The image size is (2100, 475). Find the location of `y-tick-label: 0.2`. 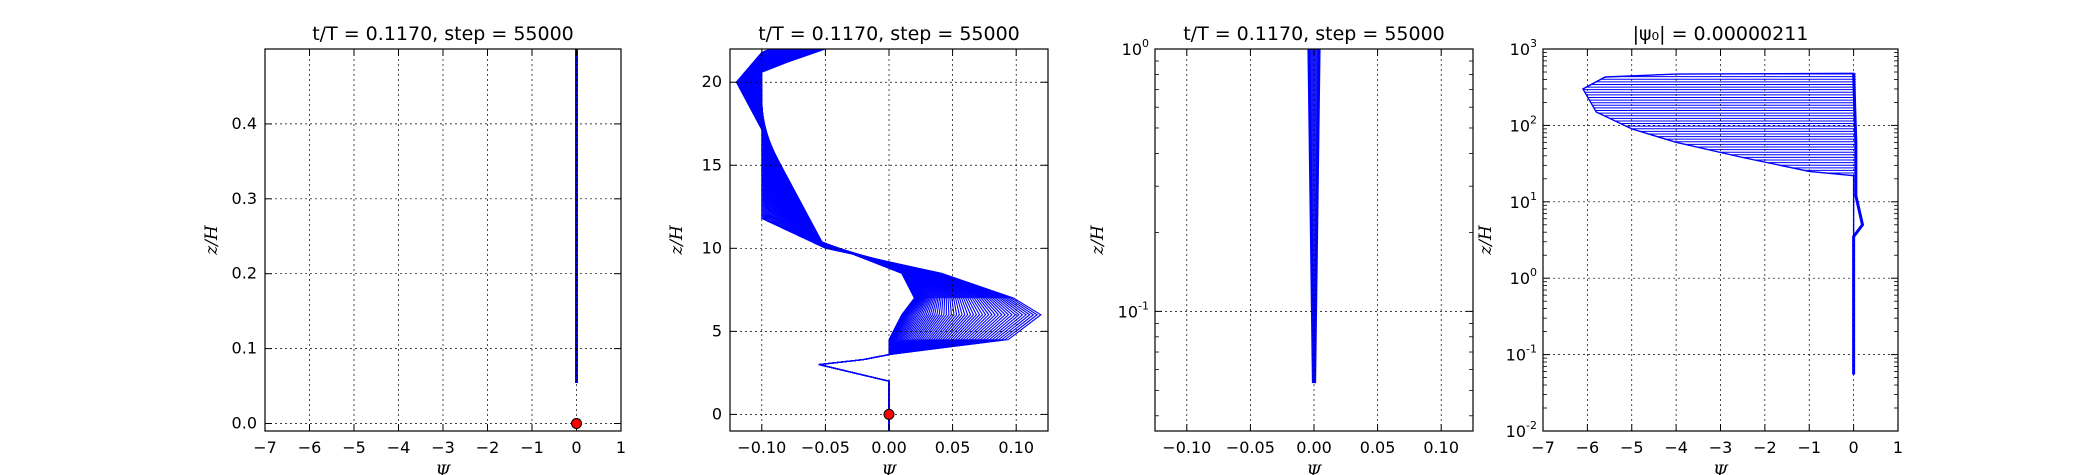

y-tick-label: 0.2 is located at coordinates (244, 273).